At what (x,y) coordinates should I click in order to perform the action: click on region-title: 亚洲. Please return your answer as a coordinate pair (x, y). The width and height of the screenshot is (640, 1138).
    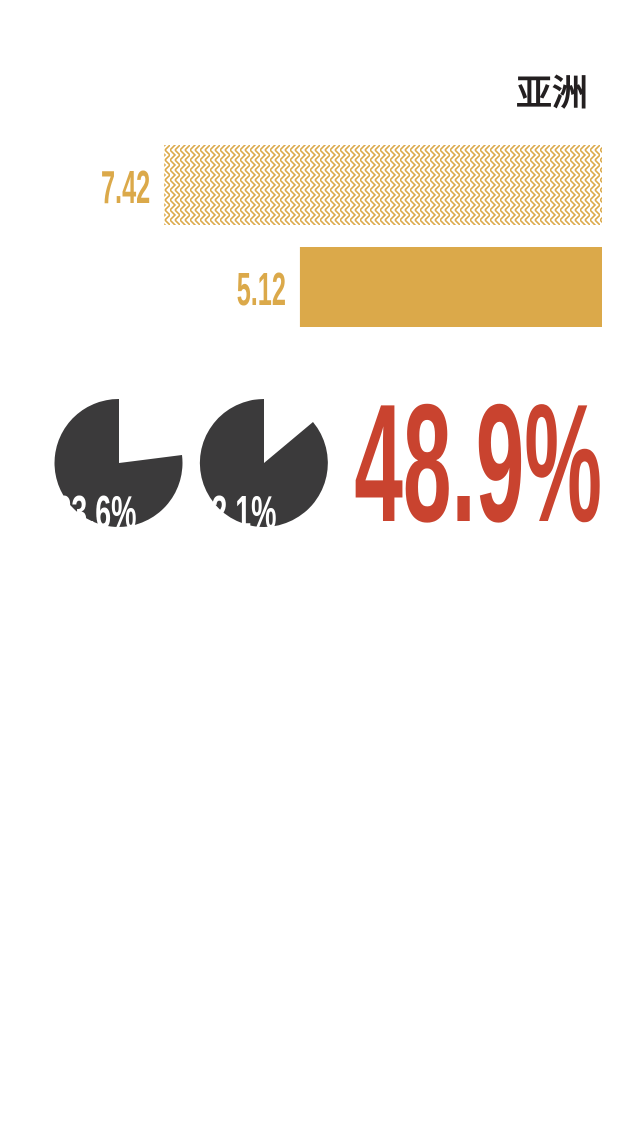
    Looking at the image, I should click on (552, 92).